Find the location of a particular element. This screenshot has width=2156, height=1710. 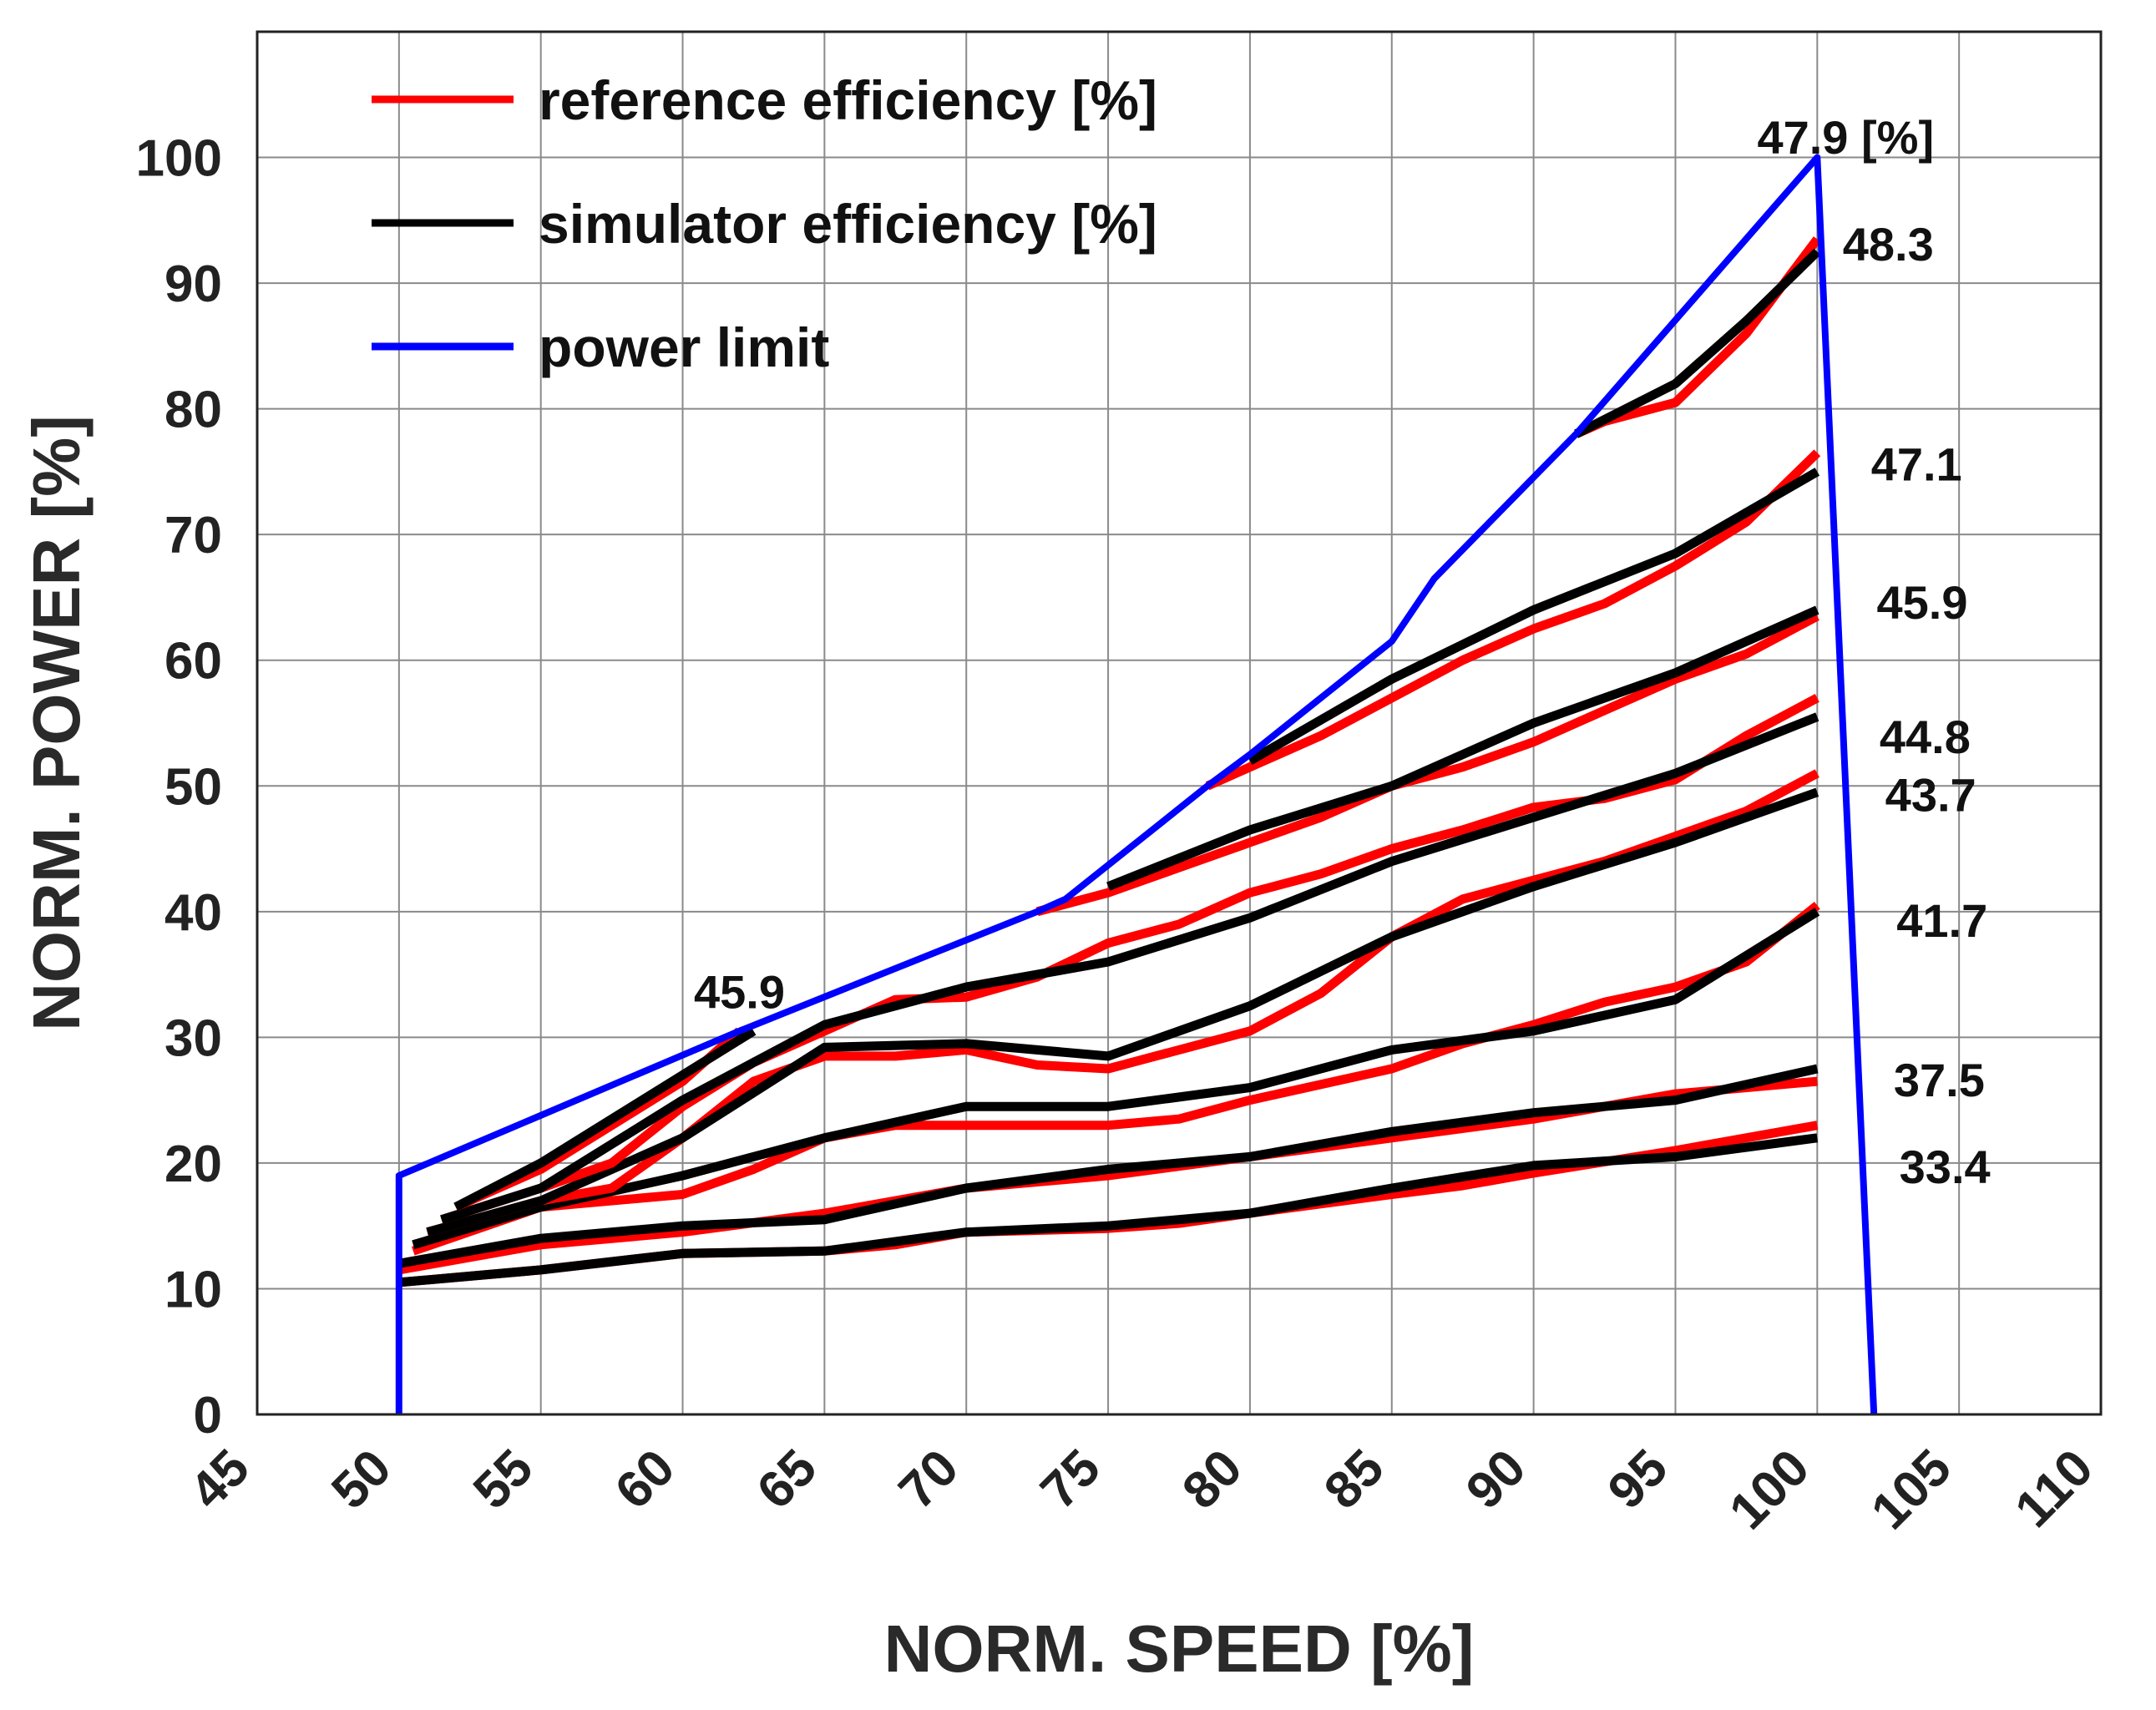

x-tick-label: 45 is located at coordinates (220, 1479).